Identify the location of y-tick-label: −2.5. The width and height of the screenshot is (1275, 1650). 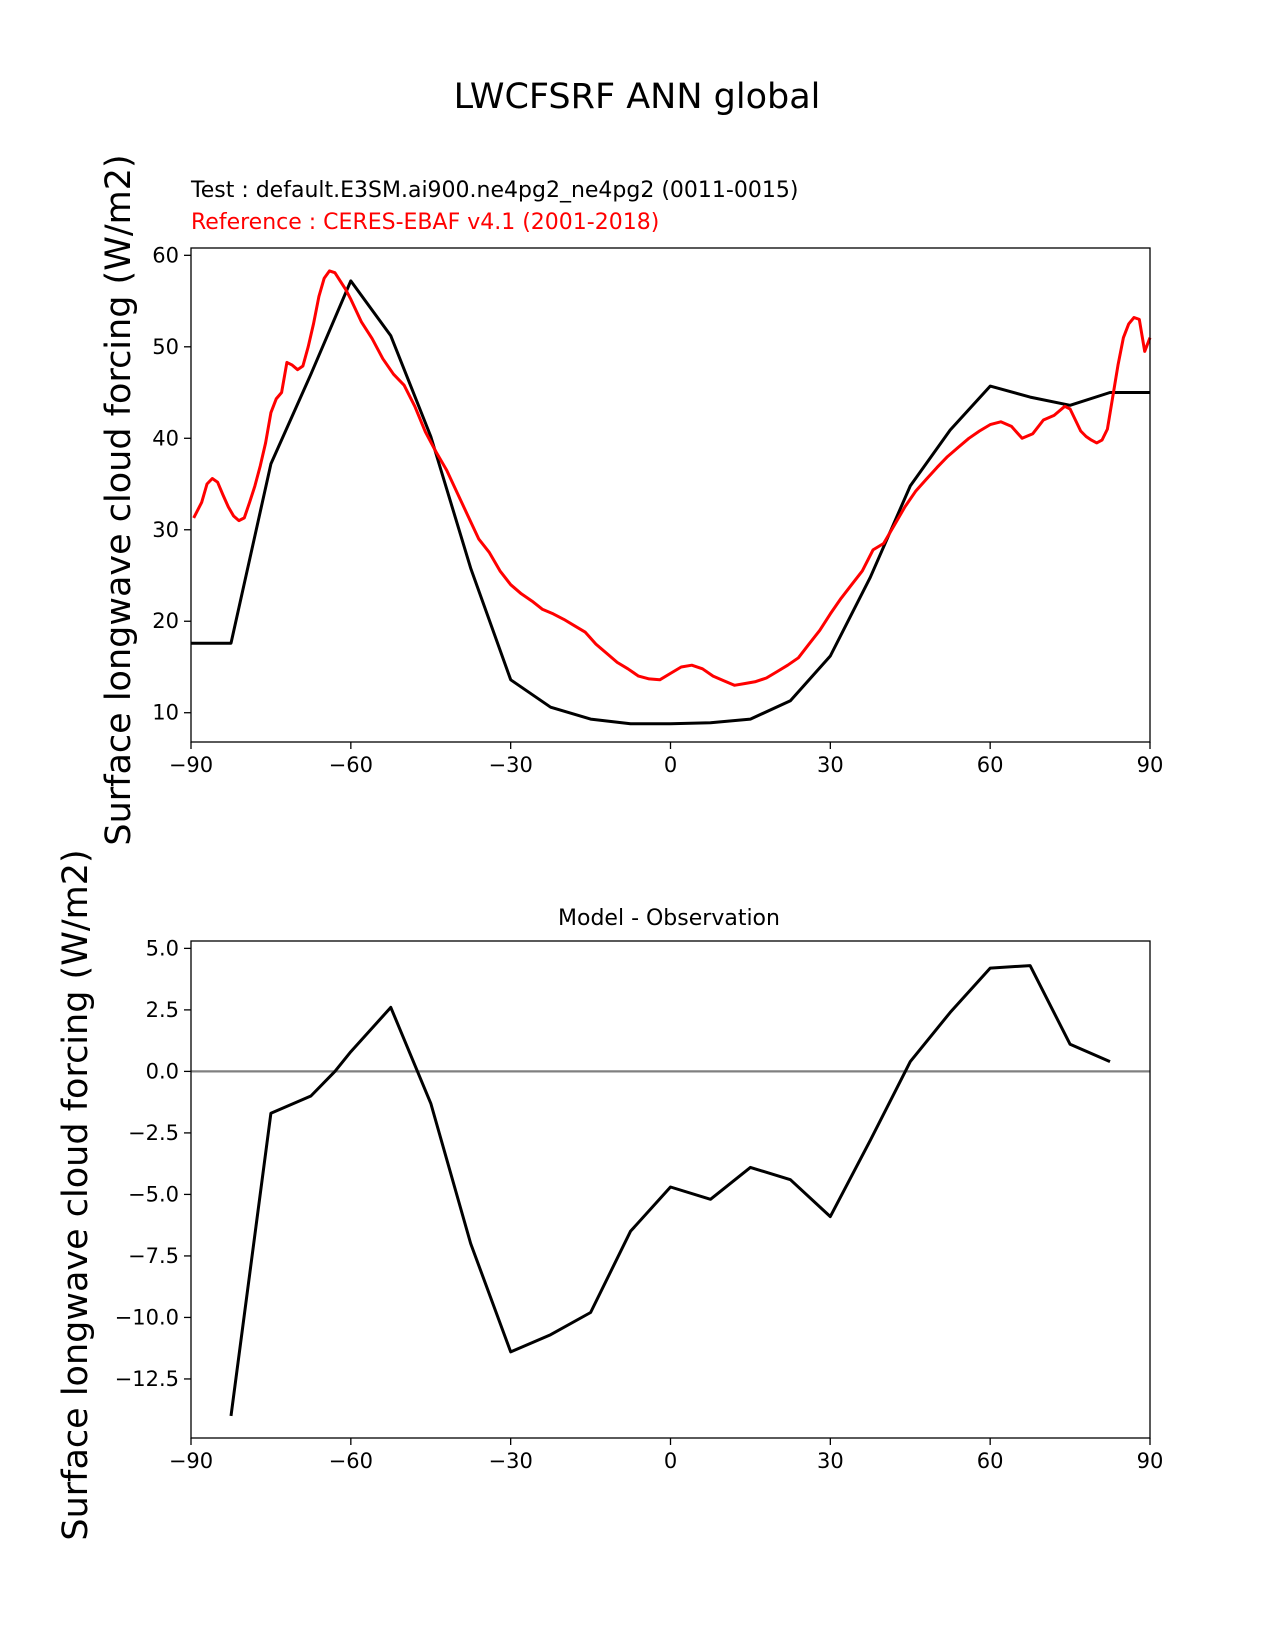
(153, 1133).